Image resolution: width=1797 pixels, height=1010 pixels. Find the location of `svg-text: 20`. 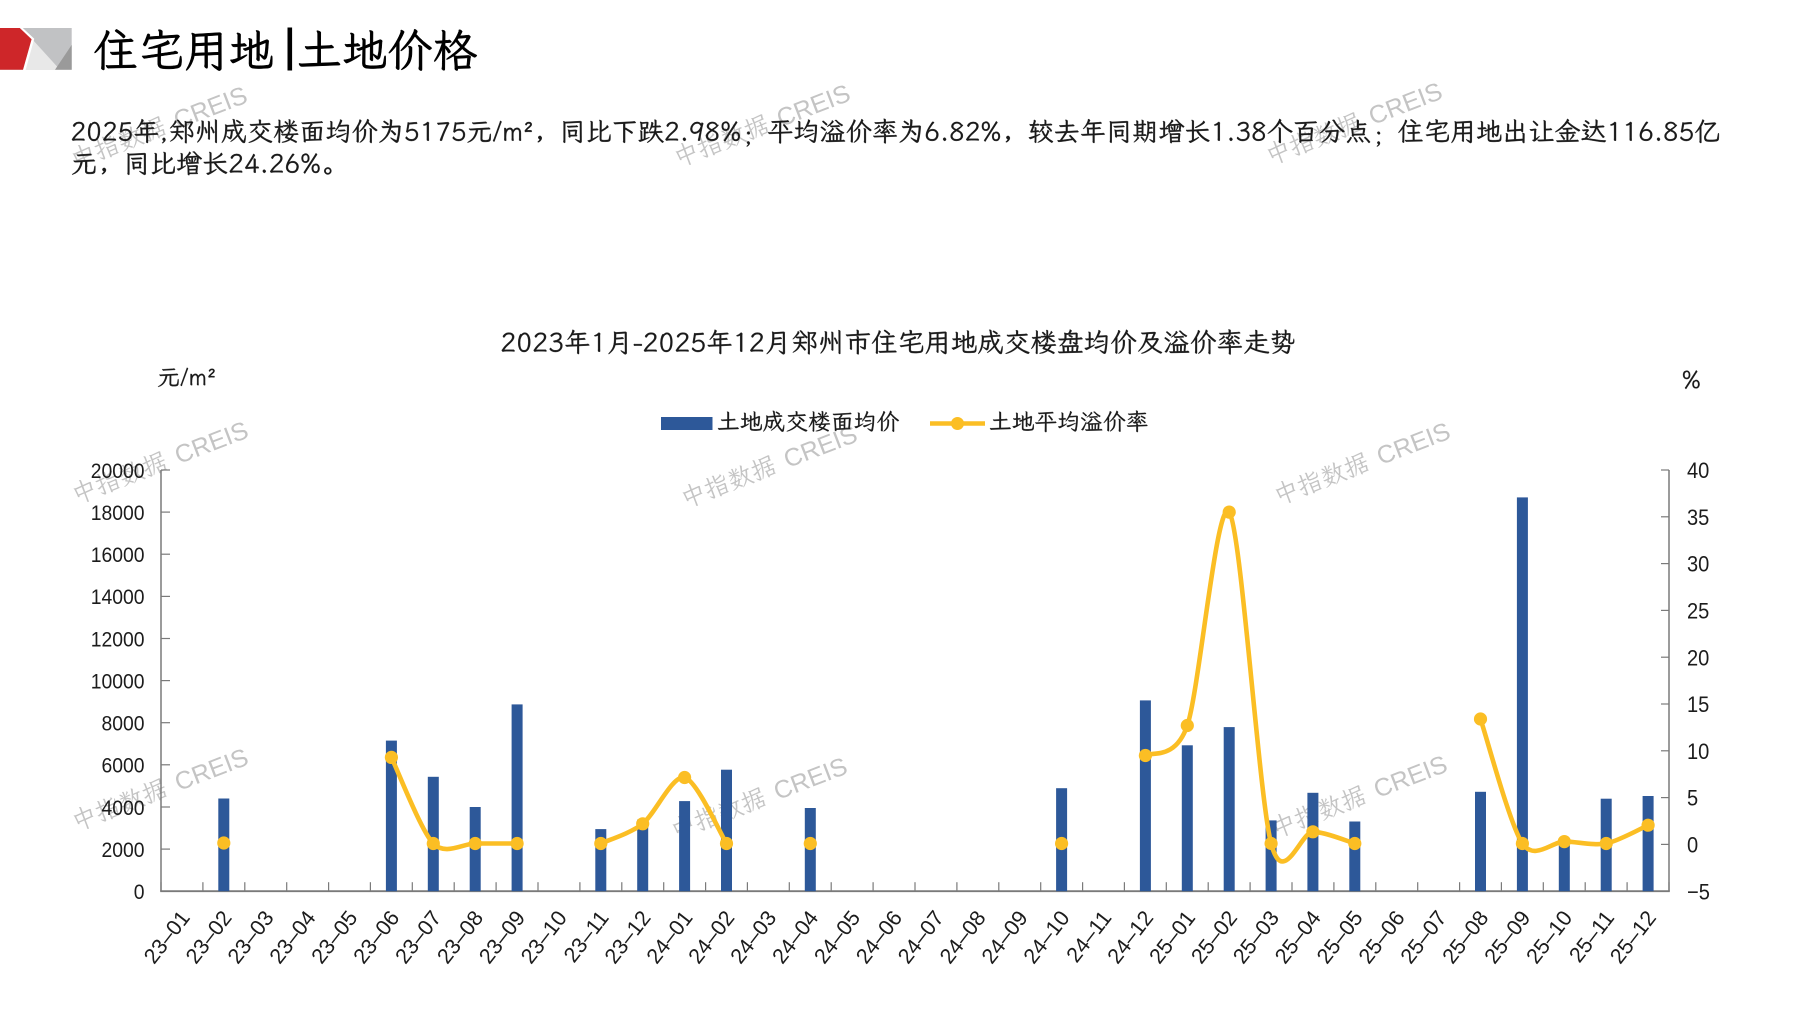

svg-text: 20 is located at coordinates (1698, 658).